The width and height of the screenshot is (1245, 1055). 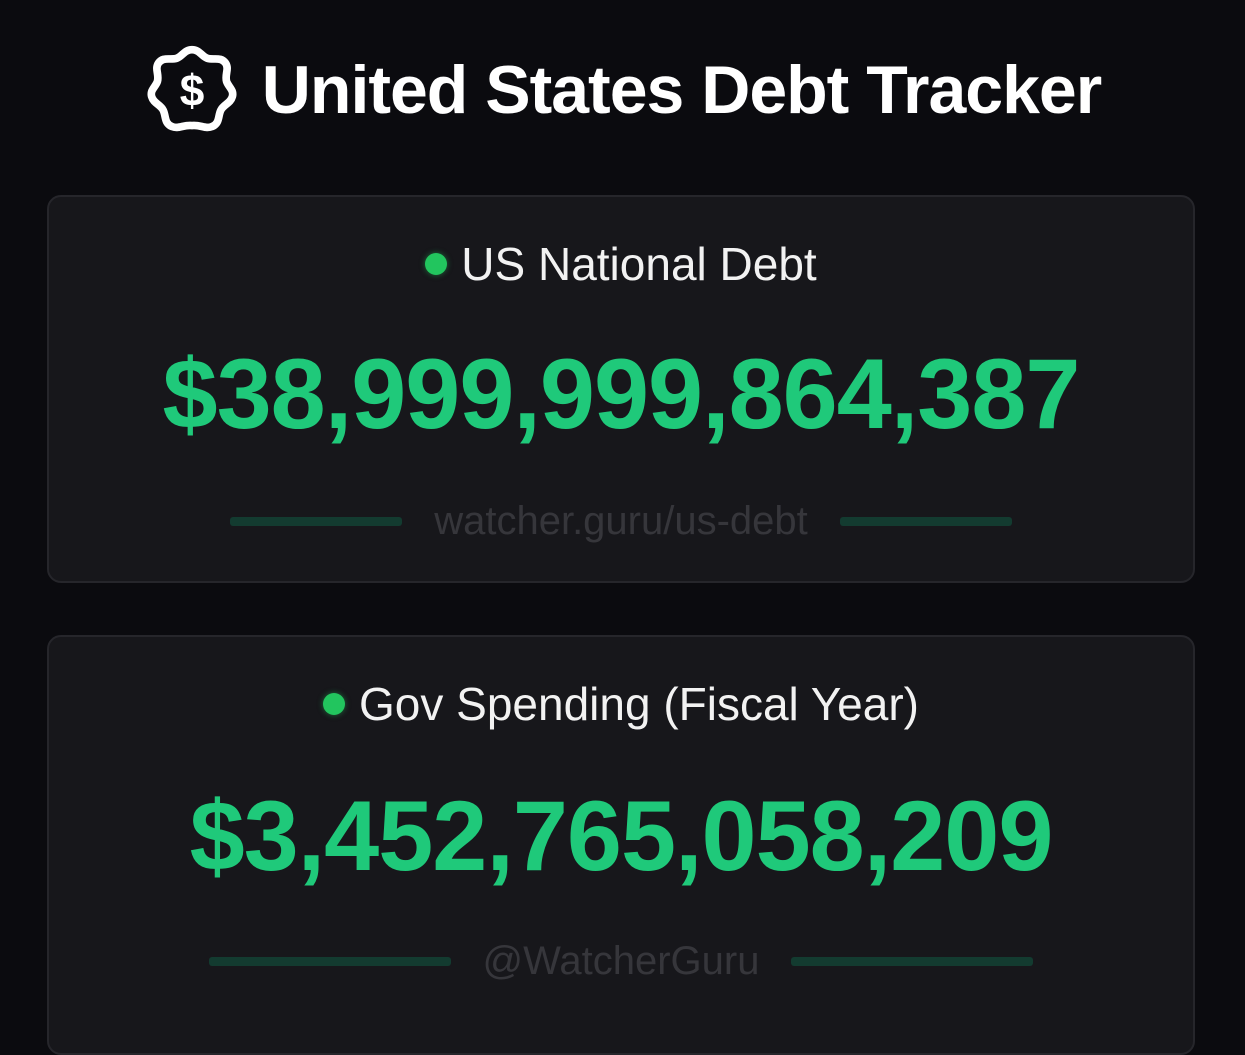 I want to click on source-link-text: watcher.guru/us-debt, so click(x=621, y=521).